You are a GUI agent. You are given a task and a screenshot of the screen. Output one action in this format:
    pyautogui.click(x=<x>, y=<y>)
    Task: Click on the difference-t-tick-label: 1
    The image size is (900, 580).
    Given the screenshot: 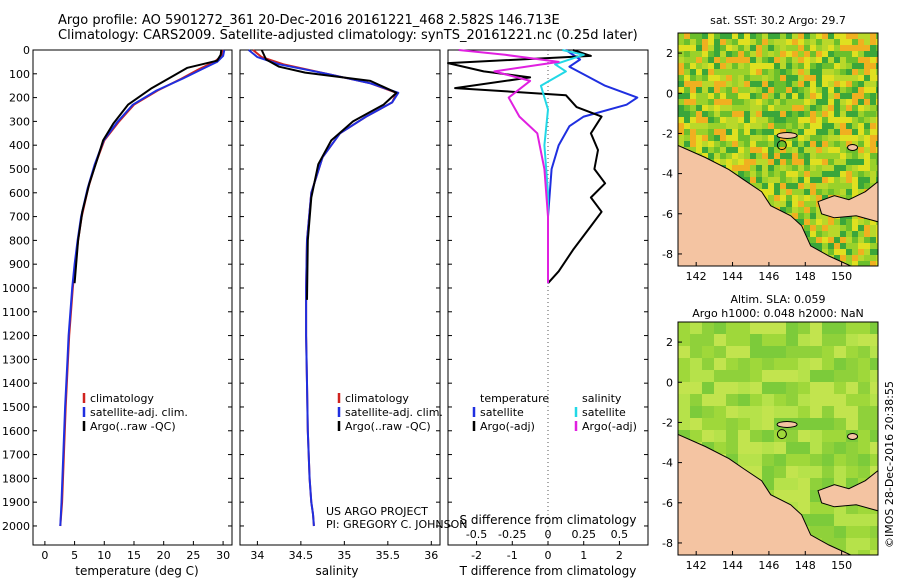 What is the action you would take?
    pyautogui.click(x=583, y=555)
    